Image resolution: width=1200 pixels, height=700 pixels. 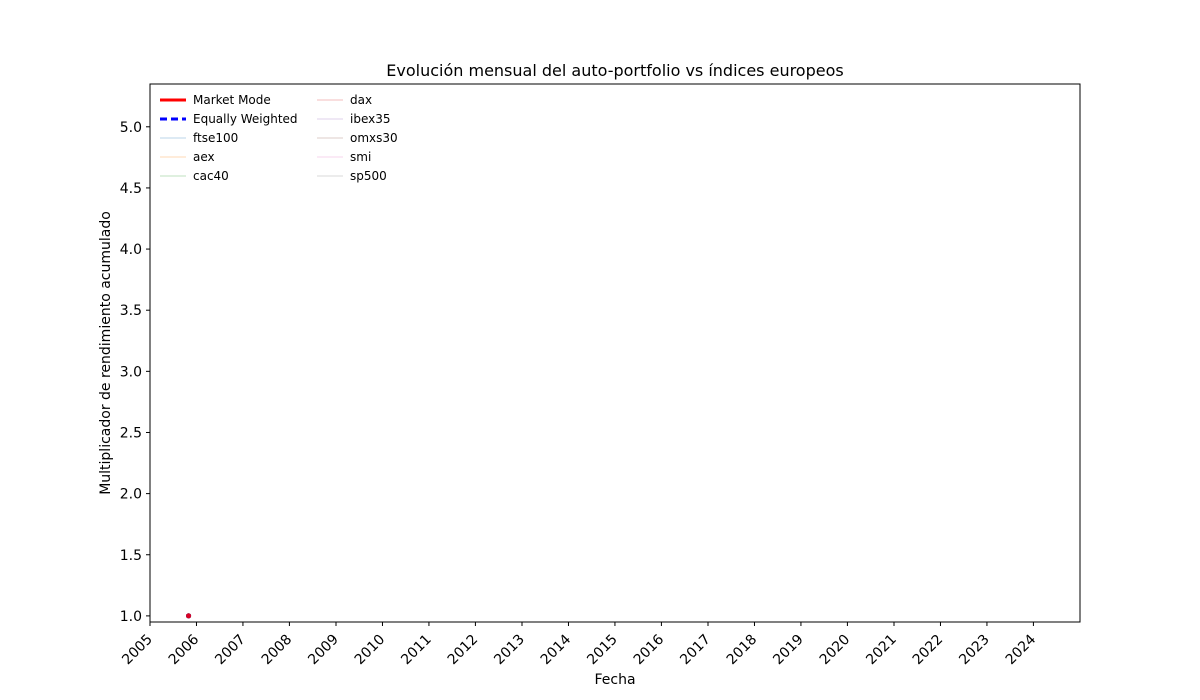 What do you see at coordinates (344, 157) in the screenshot?
I see `legend-item: smi` at bounding box center [344, 157].